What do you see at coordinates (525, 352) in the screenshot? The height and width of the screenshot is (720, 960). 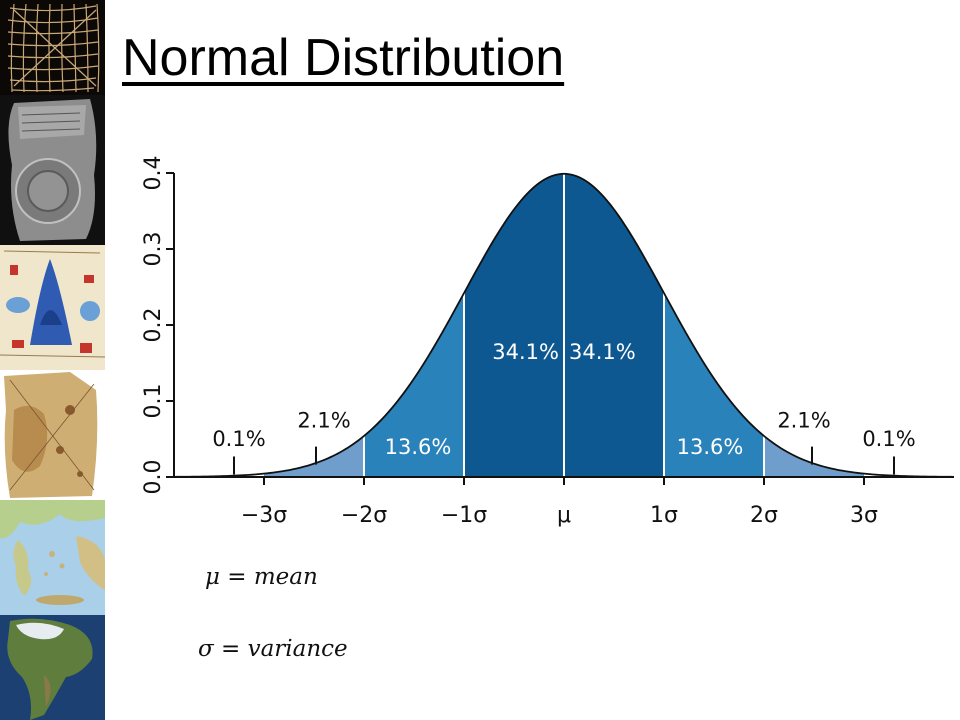 I see `band-label-3: 34.1%` at bounding box center [525, 352].